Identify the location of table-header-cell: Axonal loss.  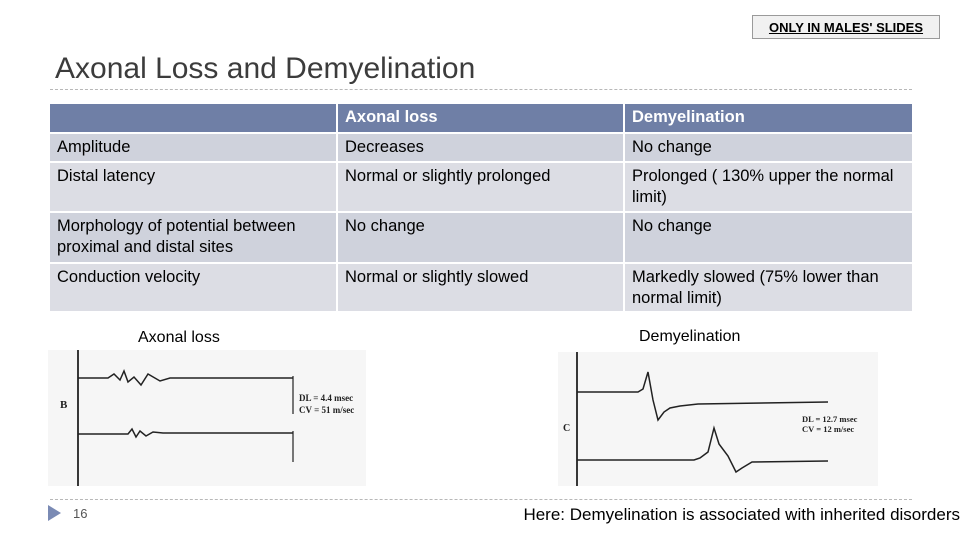
(480, 118).